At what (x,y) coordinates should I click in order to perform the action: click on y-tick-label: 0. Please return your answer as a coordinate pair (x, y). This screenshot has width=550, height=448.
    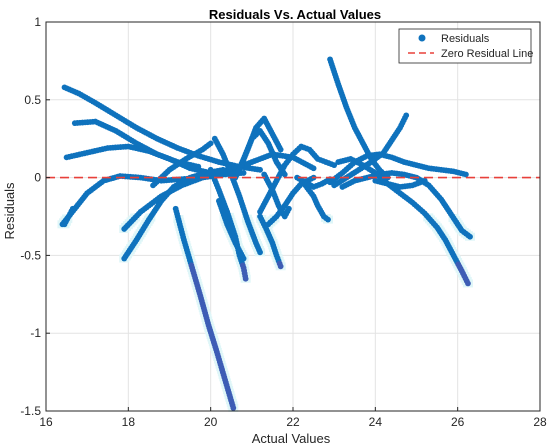
    Looking at the image, I should click on (37, 178).